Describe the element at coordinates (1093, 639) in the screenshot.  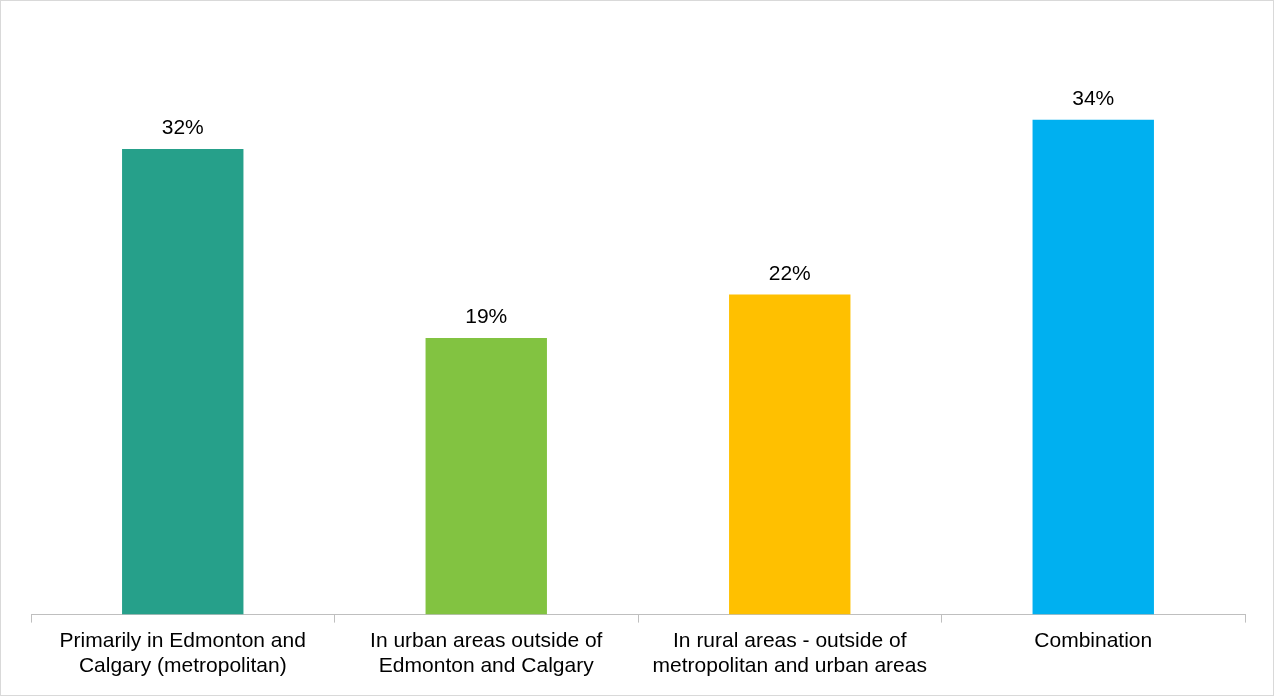
I see `x-tick-label: Combination` at that location.